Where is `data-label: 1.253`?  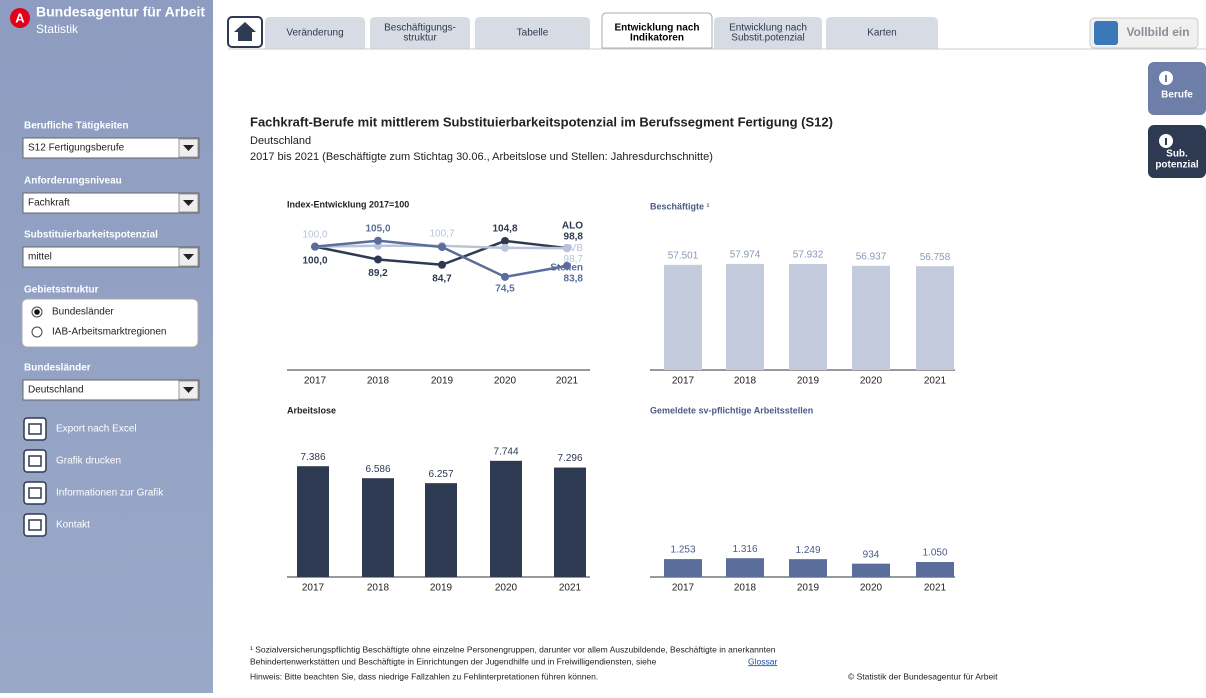 data-label: 1.253 is located at coordinates (682, 550).